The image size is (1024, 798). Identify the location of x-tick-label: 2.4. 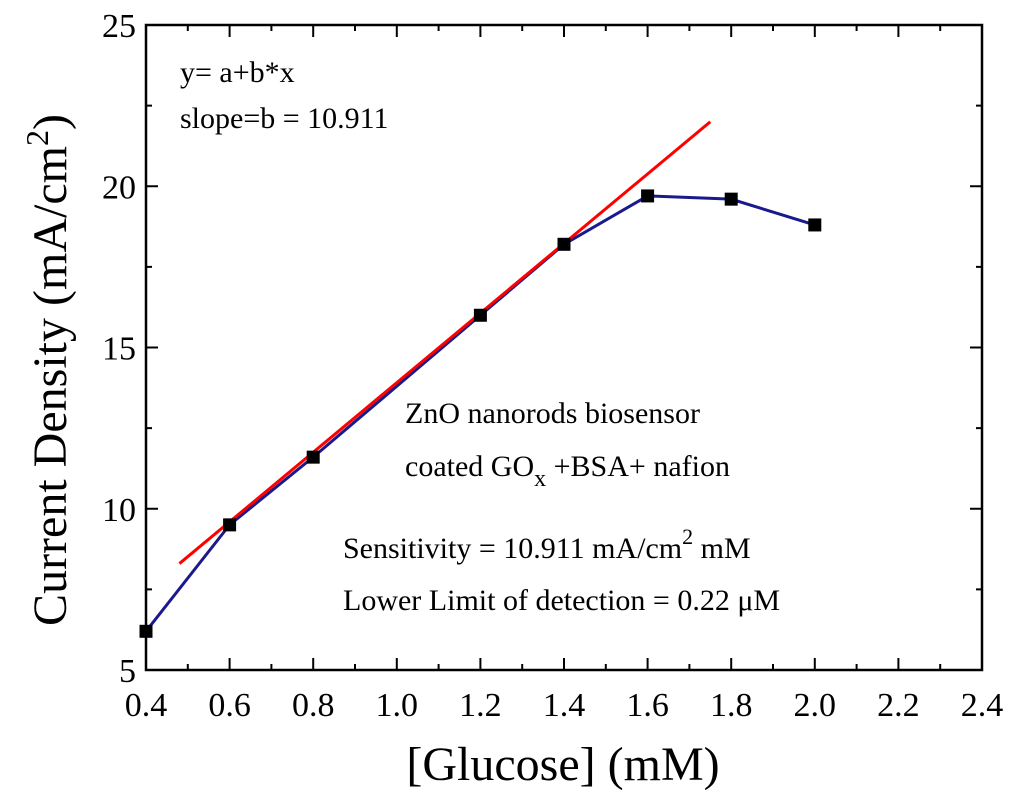
(982, 705).